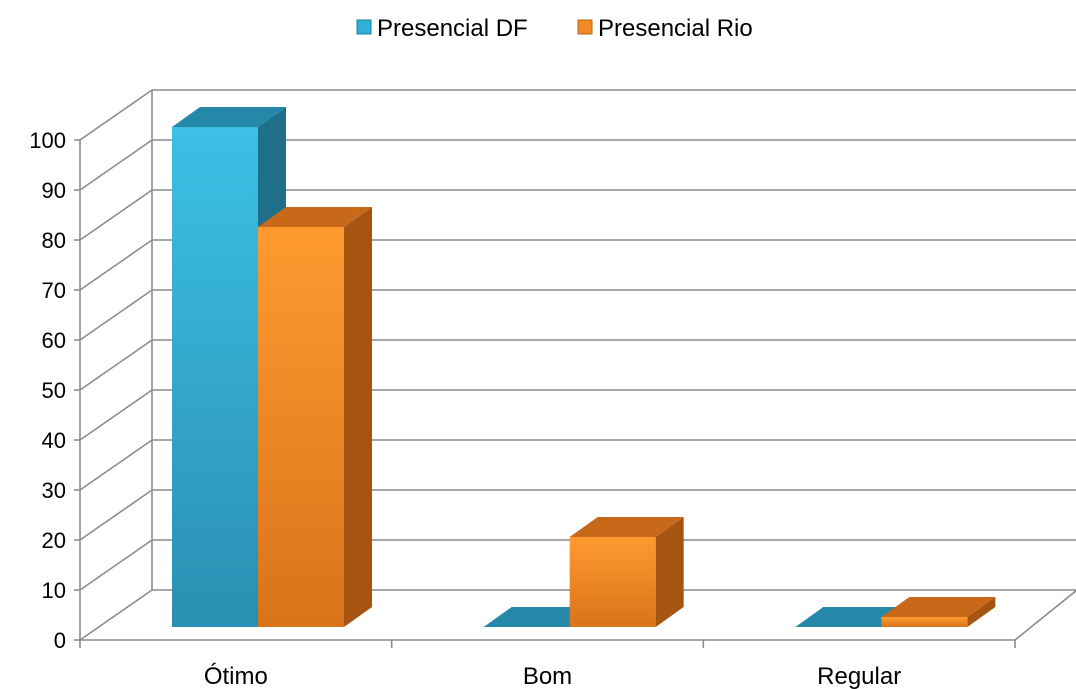 The image size is (1076, 689). What do you see at coordinates (54, 190) in the screenshot?
I see `y-tick-label: 90` at bounding box center [54, 190].